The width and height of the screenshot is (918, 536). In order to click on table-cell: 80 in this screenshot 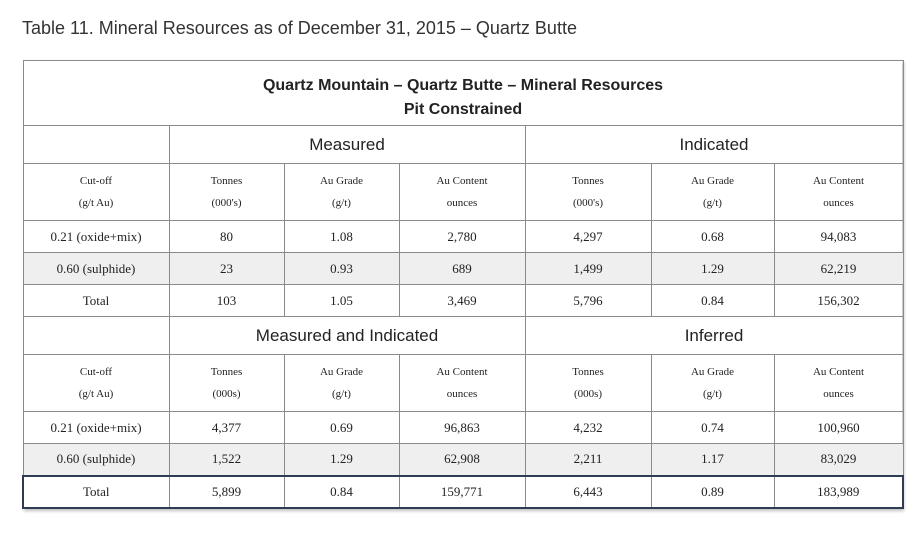, I will do `click(226, 236)`.